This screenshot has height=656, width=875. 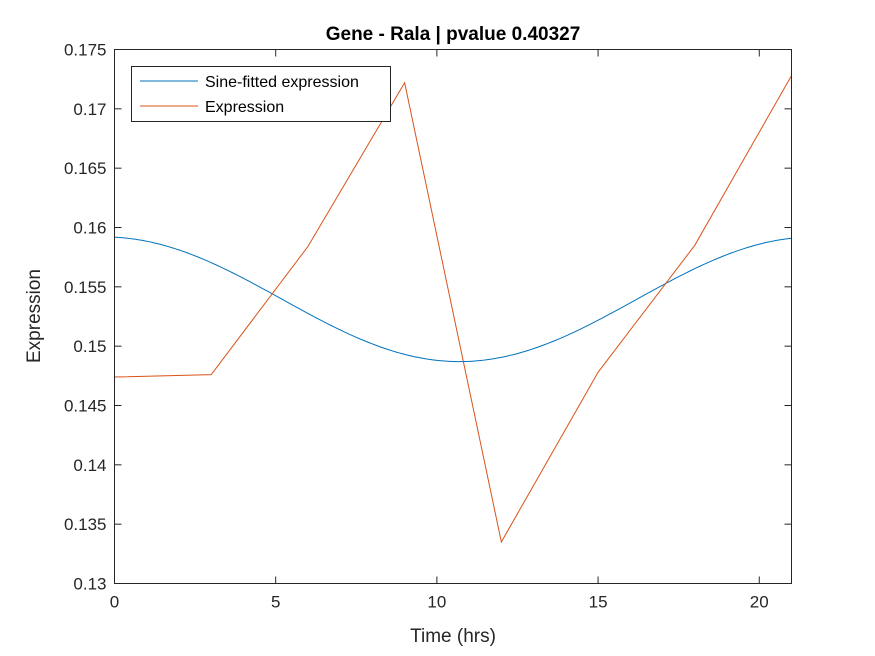 I want to click on x-tick-label: 15, so click(x=598, y=602).